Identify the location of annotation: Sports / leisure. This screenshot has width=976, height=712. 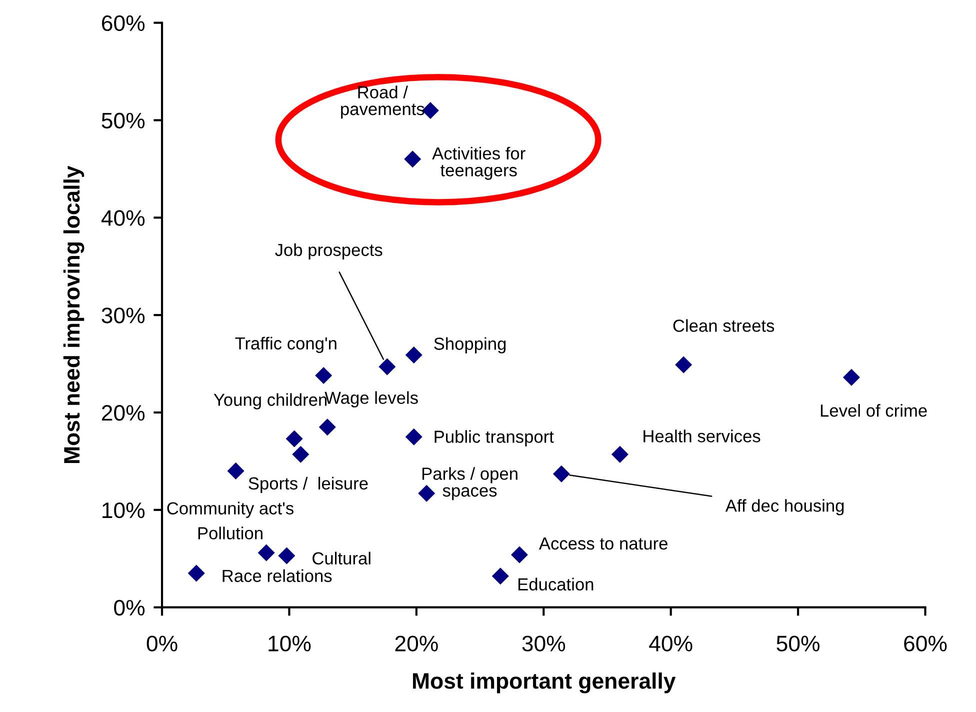
(308, 485).